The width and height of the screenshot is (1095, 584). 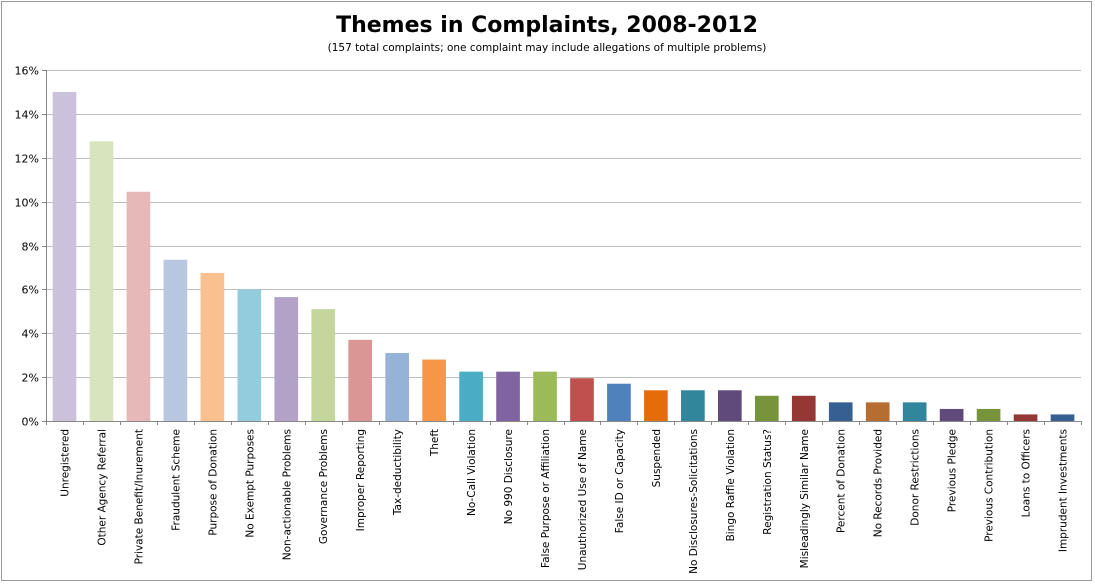 What do you see at coordinates (472, 472) in the screenshot?
I see `x-tick-label: No-Call Violation` at bounding box center [472, 472].